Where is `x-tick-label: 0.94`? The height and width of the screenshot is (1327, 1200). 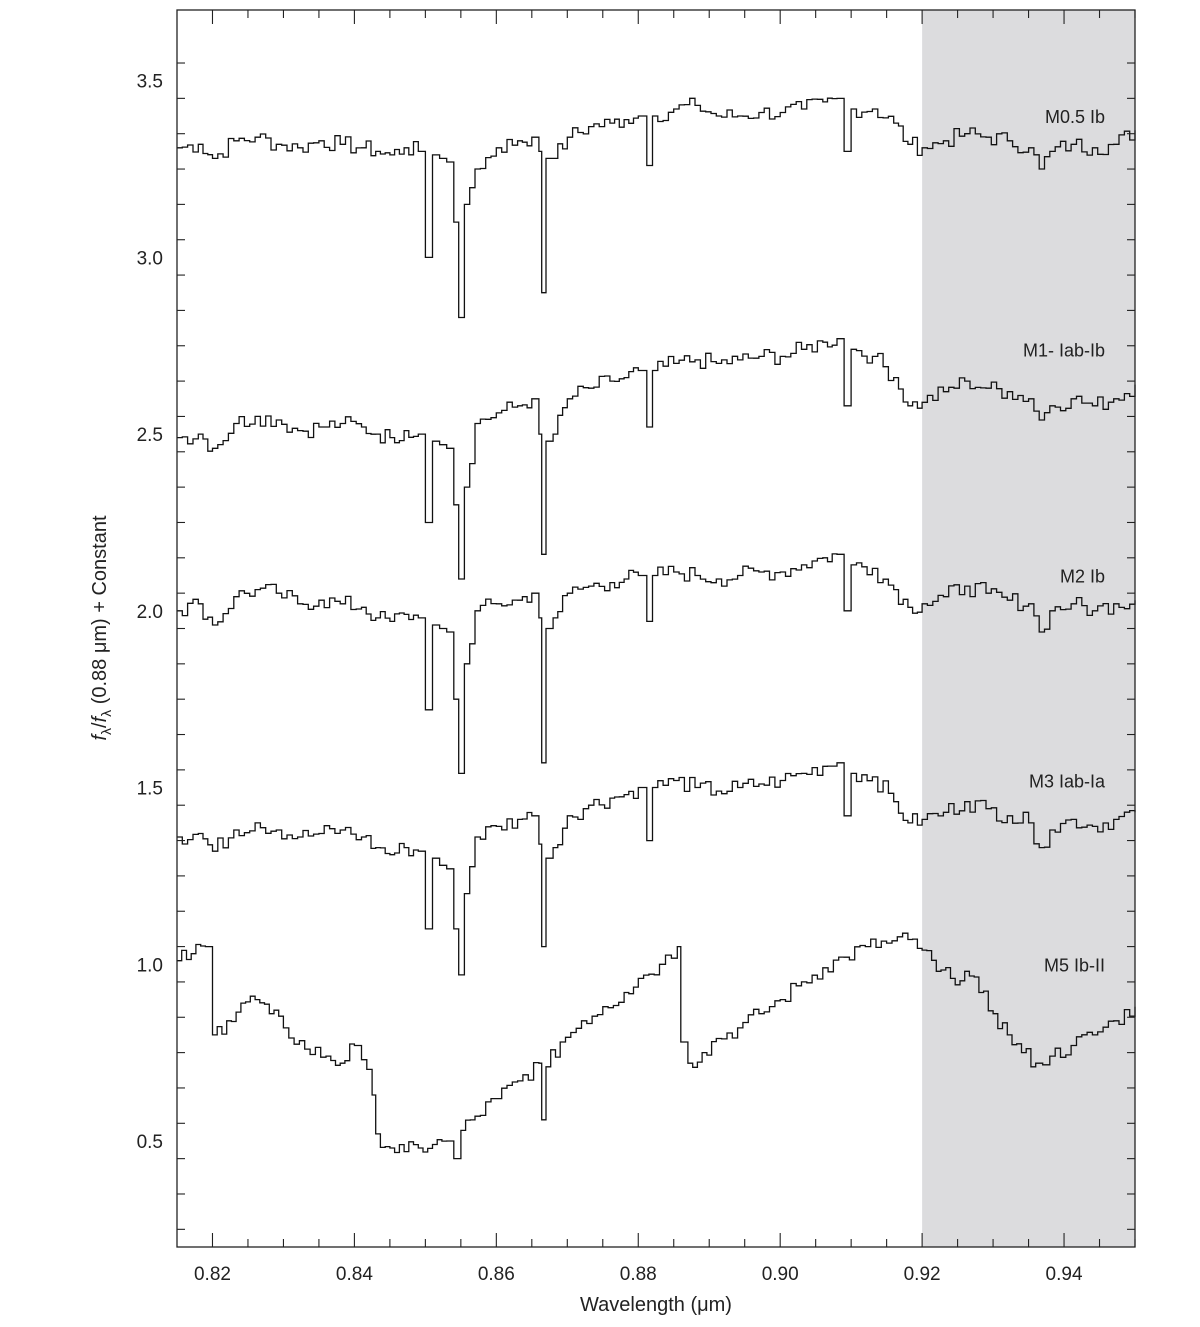
x-tick-label: 0.94 is located at coordinates (1064, 1274).